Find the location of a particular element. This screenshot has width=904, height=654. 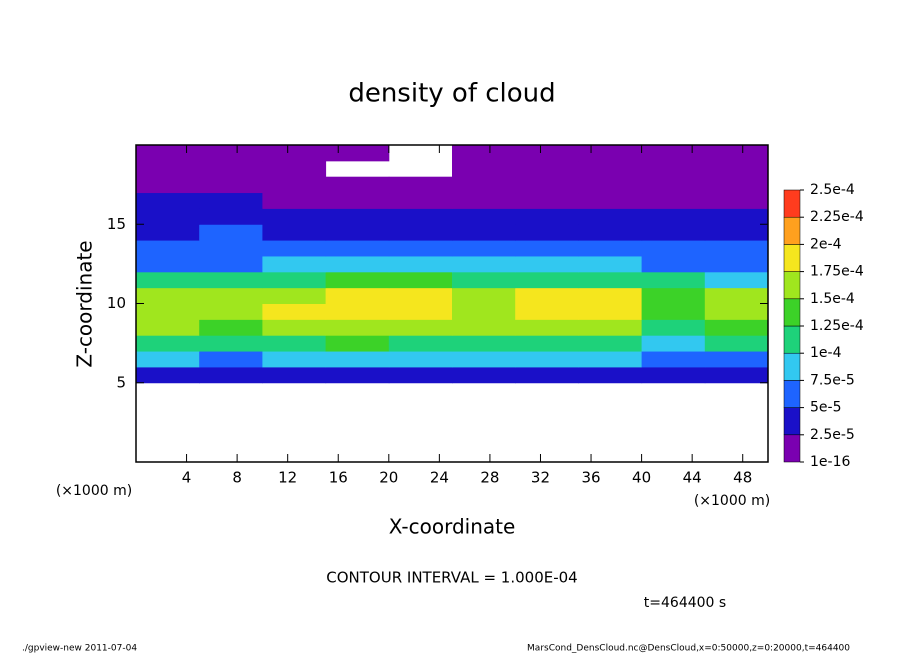

x-tick-label: 16 is located at coordinates (338, 478).